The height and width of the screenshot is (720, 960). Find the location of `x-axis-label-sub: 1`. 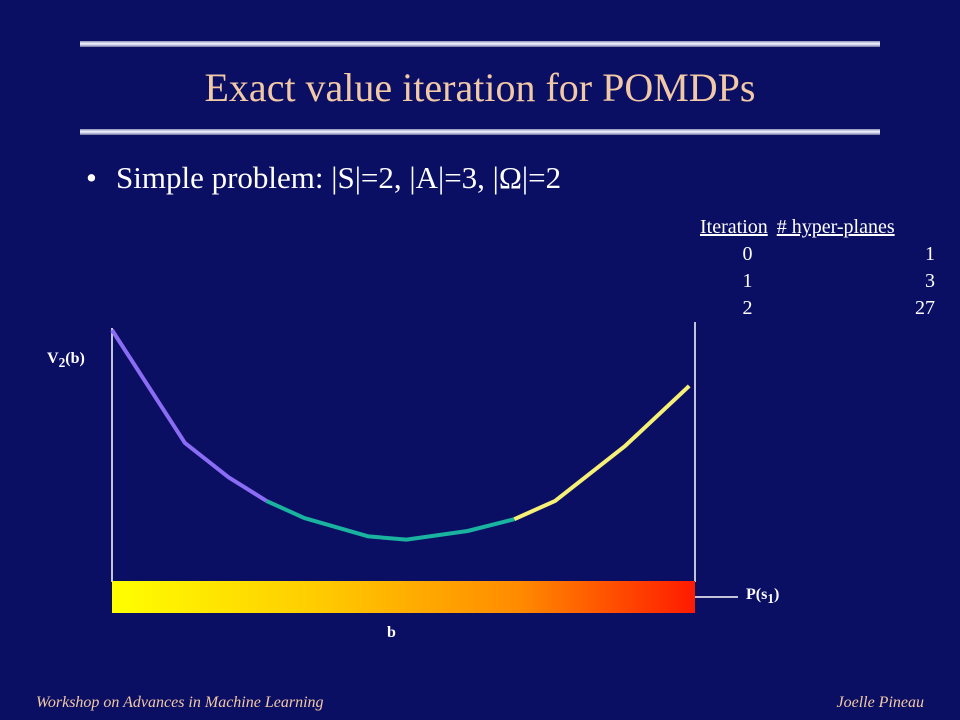

x-axis-label-sub: 1 is located at coordinates (770, 599).